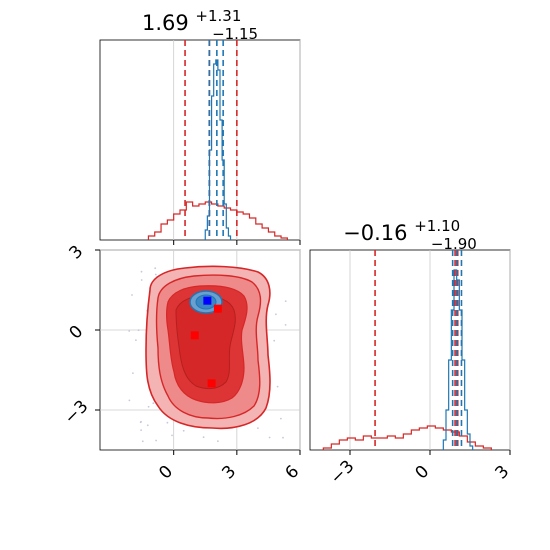 The image size is (550, 550). What do you see at coordinates (293, 473) in the screenshot?
I see `tick-x-param-1-2: 6` at bounding box center [293, 473].